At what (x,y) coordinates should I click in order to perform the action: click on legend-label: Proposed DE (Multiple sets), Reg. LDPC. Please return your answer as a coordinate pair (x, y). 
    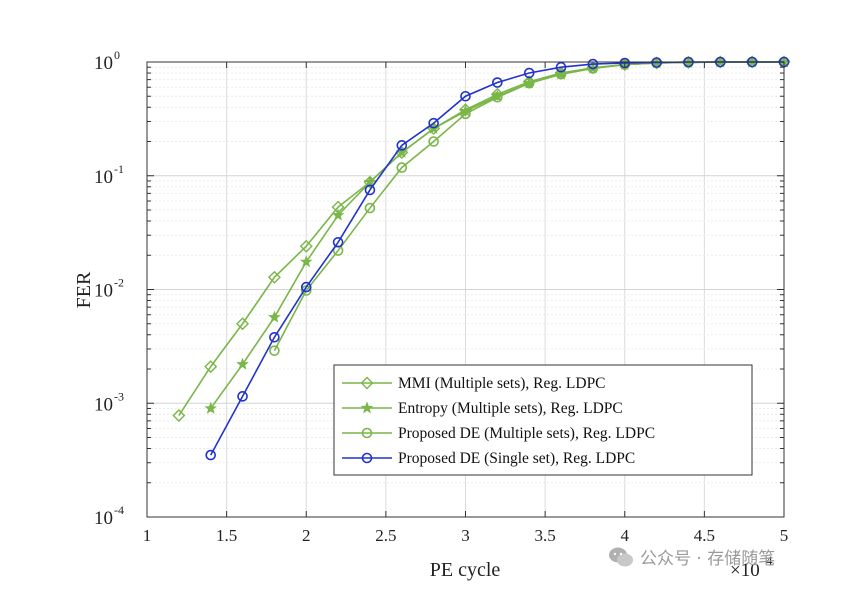
    Looking at the image, I should click on (526, 433).